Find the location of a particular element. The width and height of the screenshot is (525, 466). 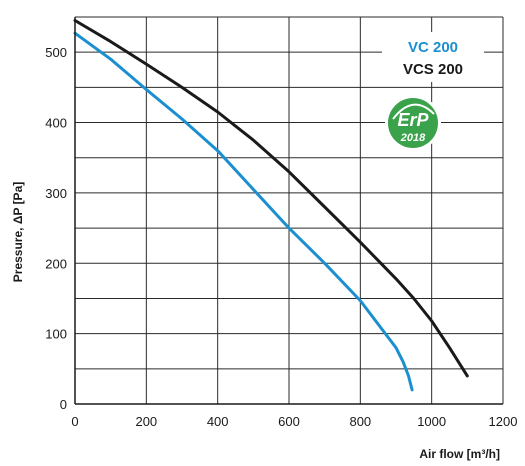

y-tick-label: 0 is located at coordinates (63, 404).